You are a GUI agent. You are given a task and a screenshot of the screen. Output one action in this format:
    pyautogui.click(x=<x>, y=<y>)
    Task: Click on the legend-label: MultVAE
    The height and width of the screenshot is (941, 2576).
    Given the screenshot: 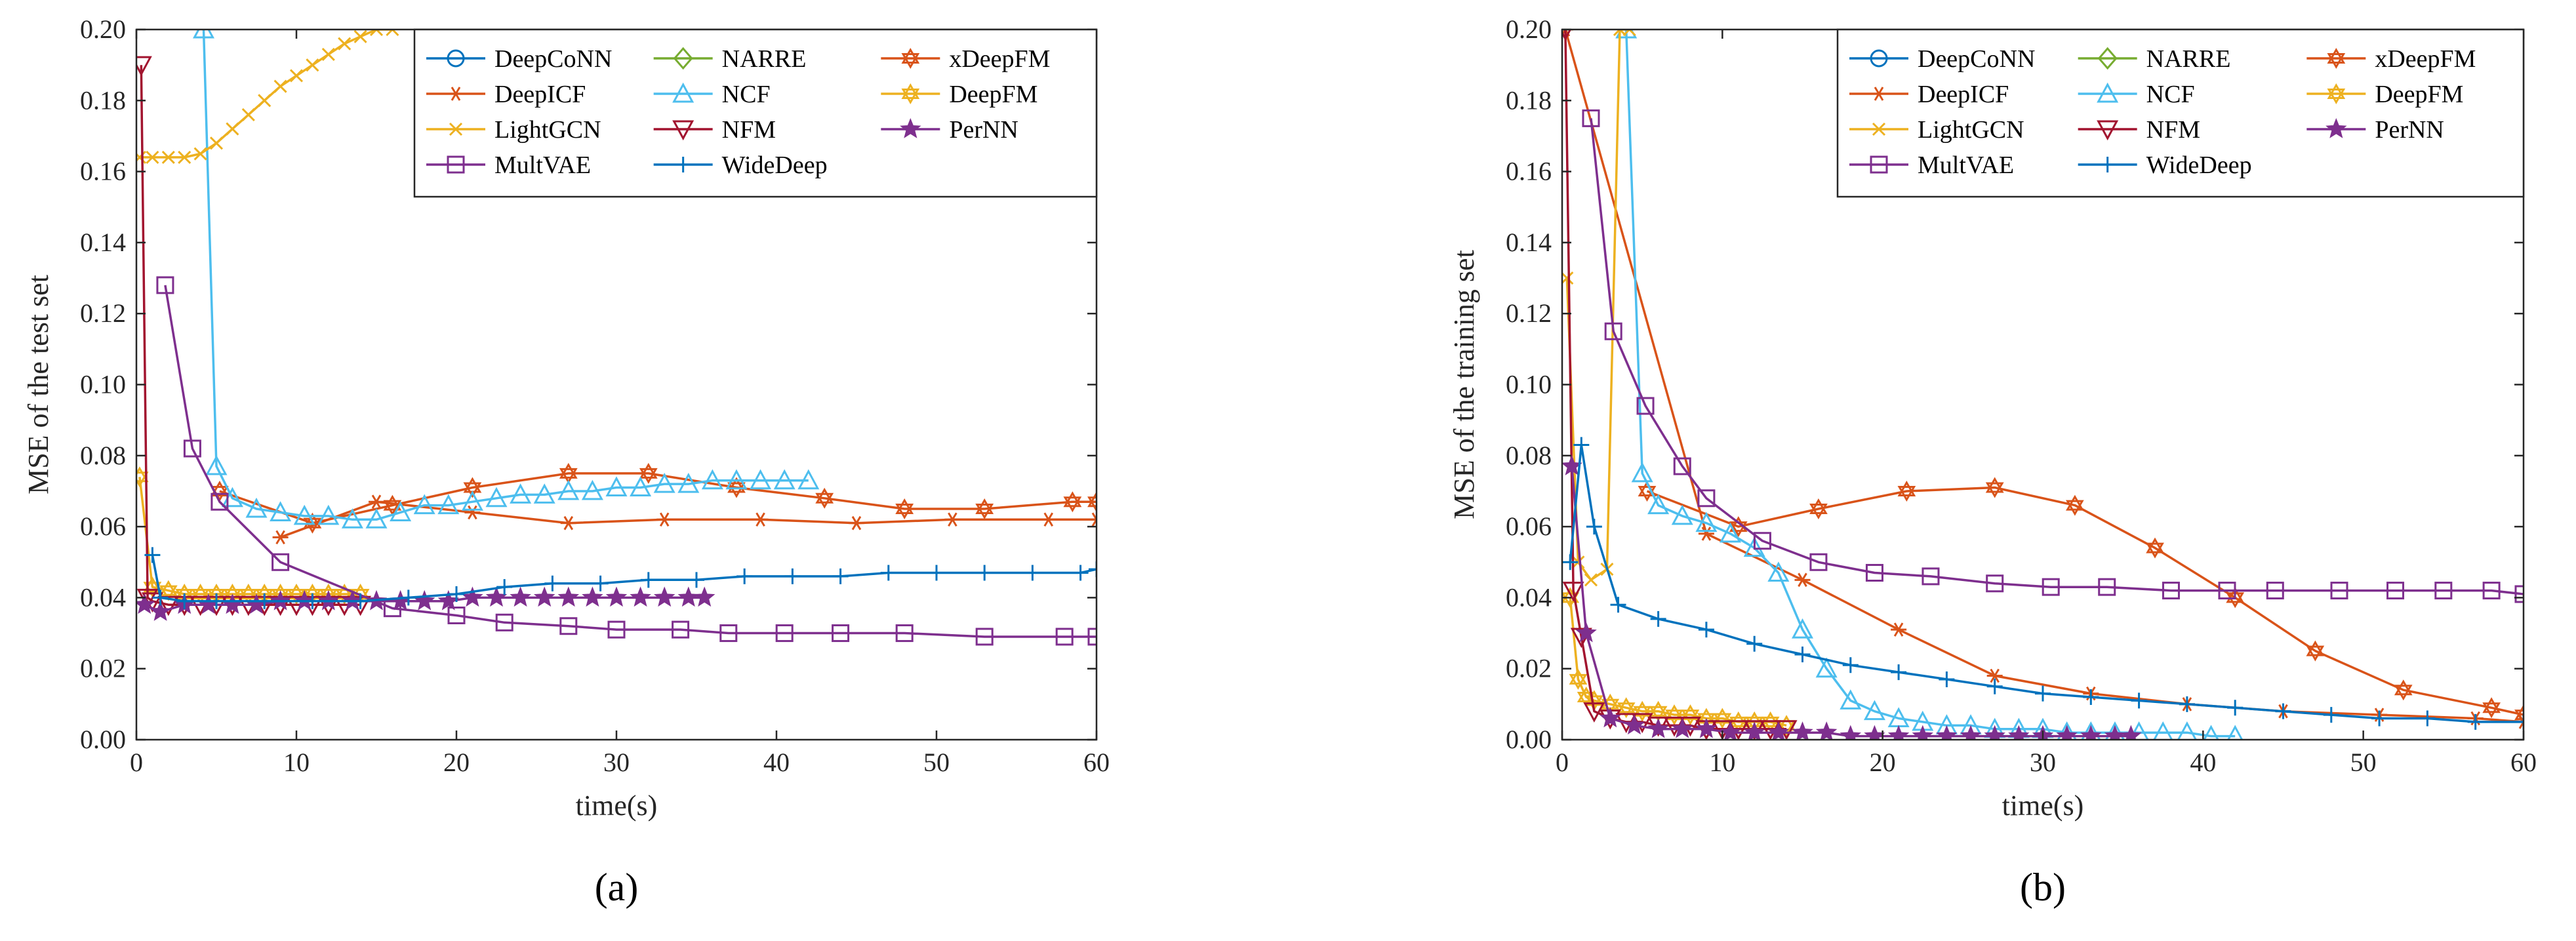 What is the action you would take?
    pyautogui.click(x=542, y=165)
    